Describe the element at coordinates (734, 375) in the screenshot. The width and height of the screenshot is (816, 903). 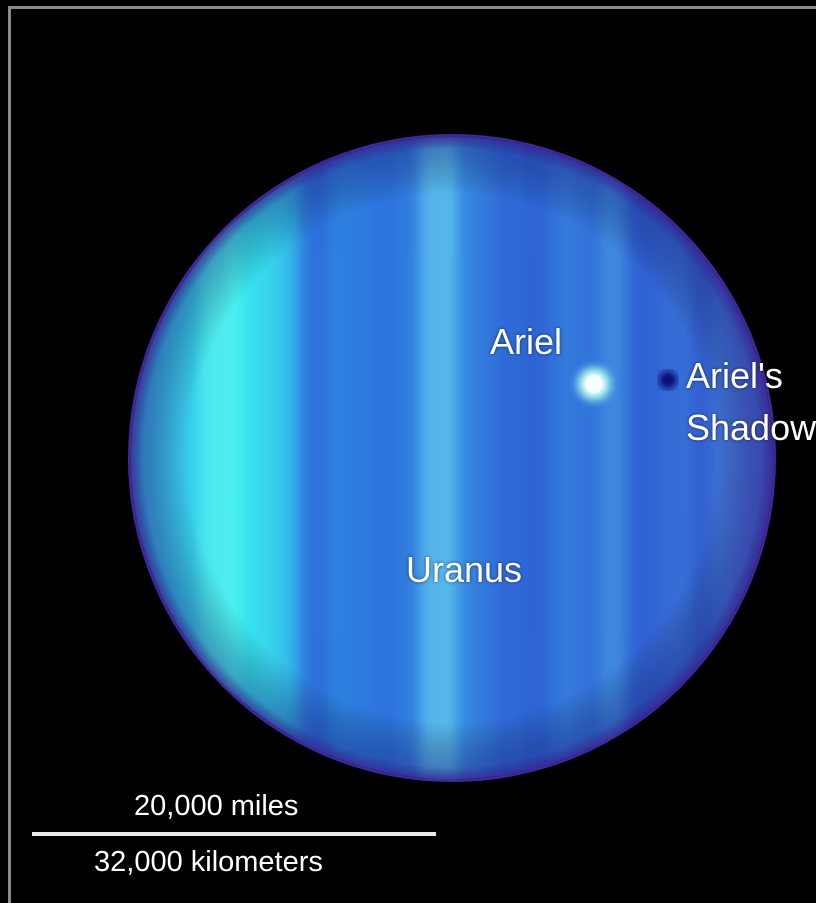
I see `ariels-shadow-label-line1: Ariel's` at that location.